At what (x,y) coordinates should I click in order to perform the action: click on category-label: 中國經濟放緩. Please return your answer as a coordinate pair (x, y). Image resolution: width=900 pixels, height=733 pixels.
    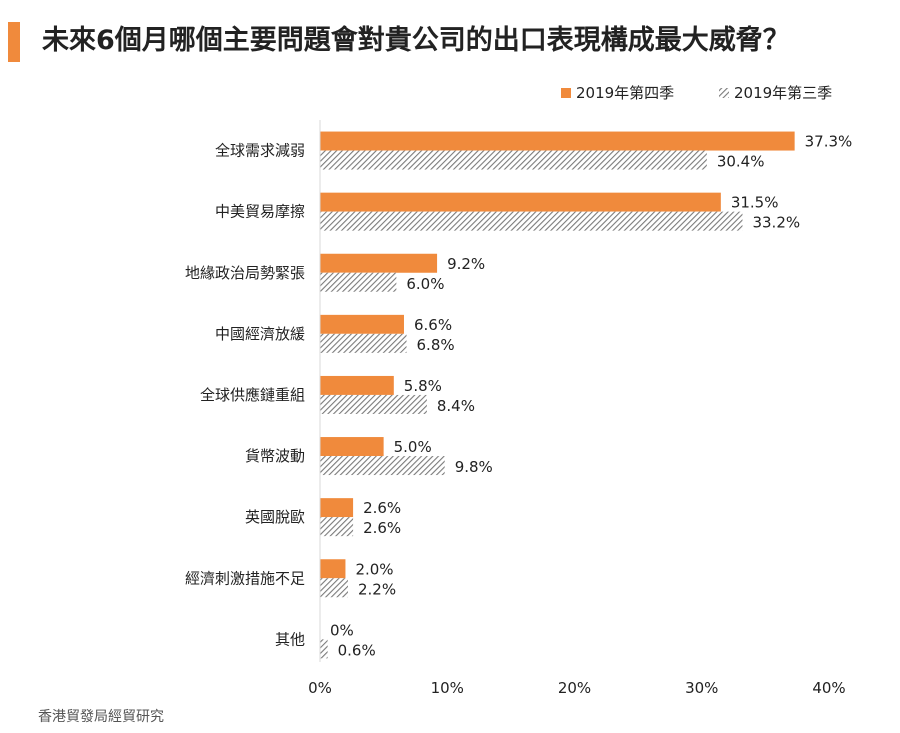
    Looking at the image, I should click on (260, 334).